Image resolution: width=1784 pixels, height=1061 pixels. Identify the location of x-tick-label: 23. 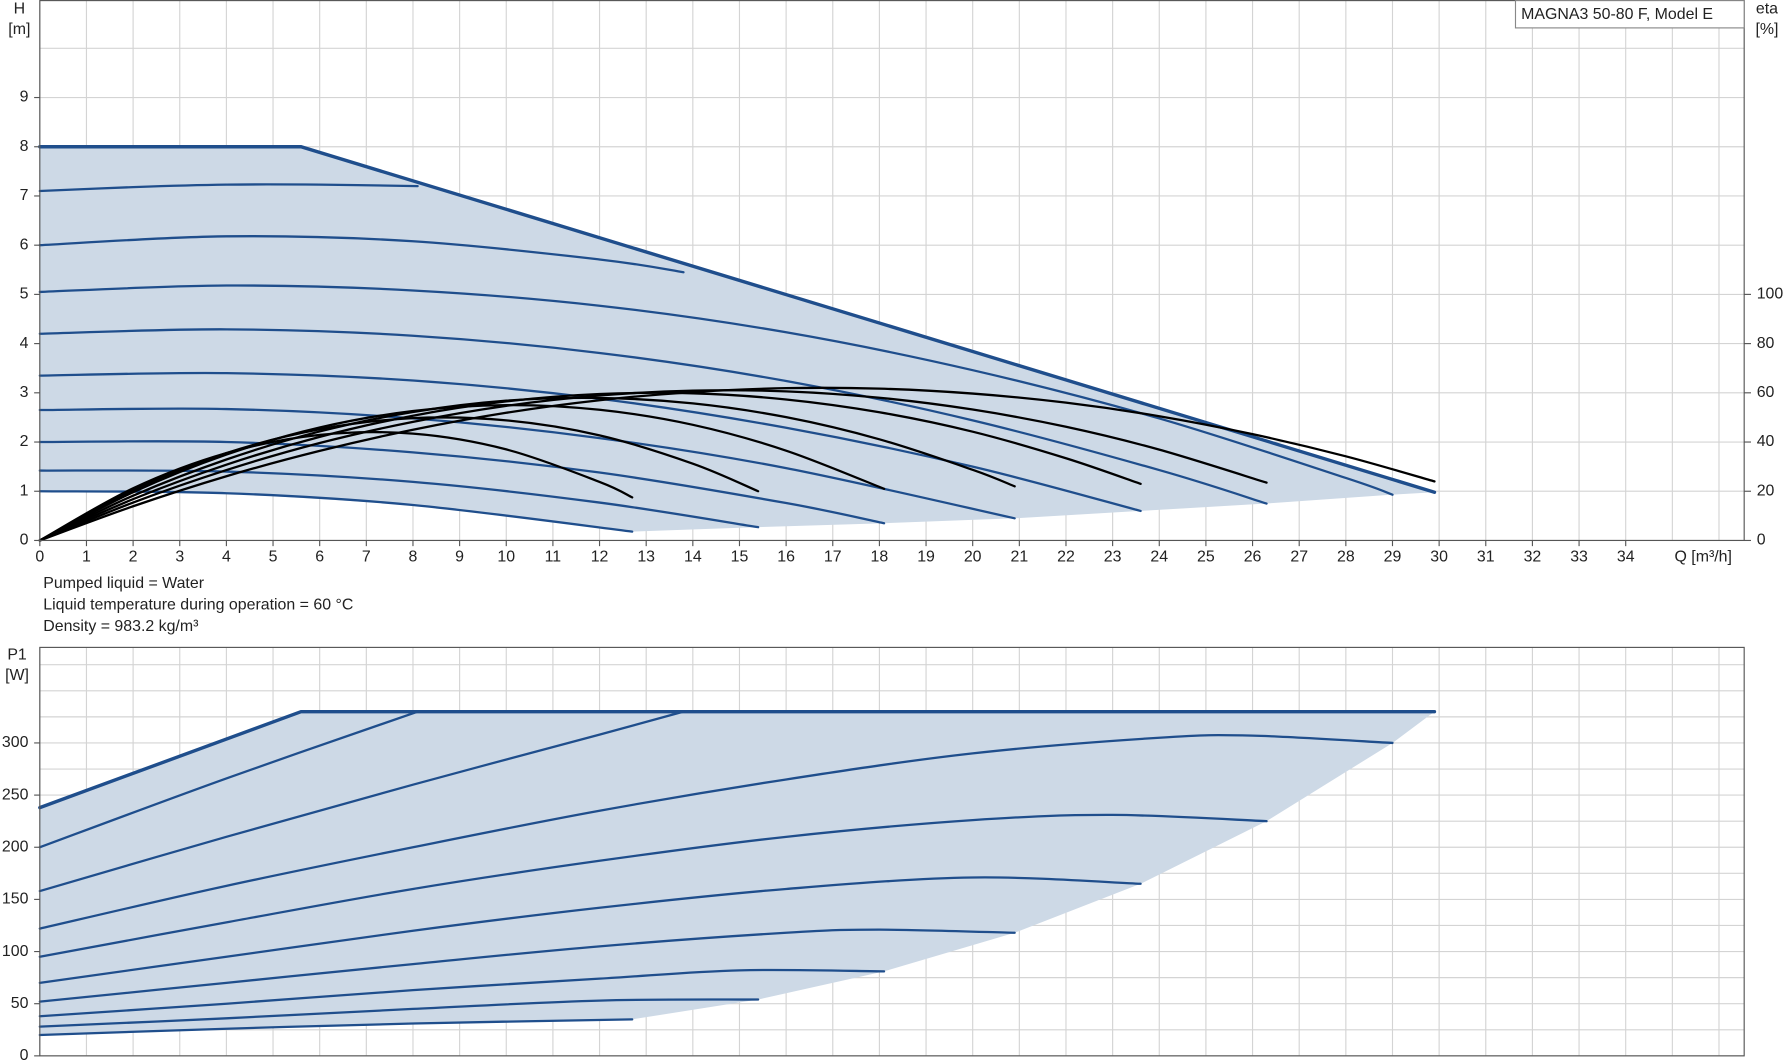
(1113, 557).